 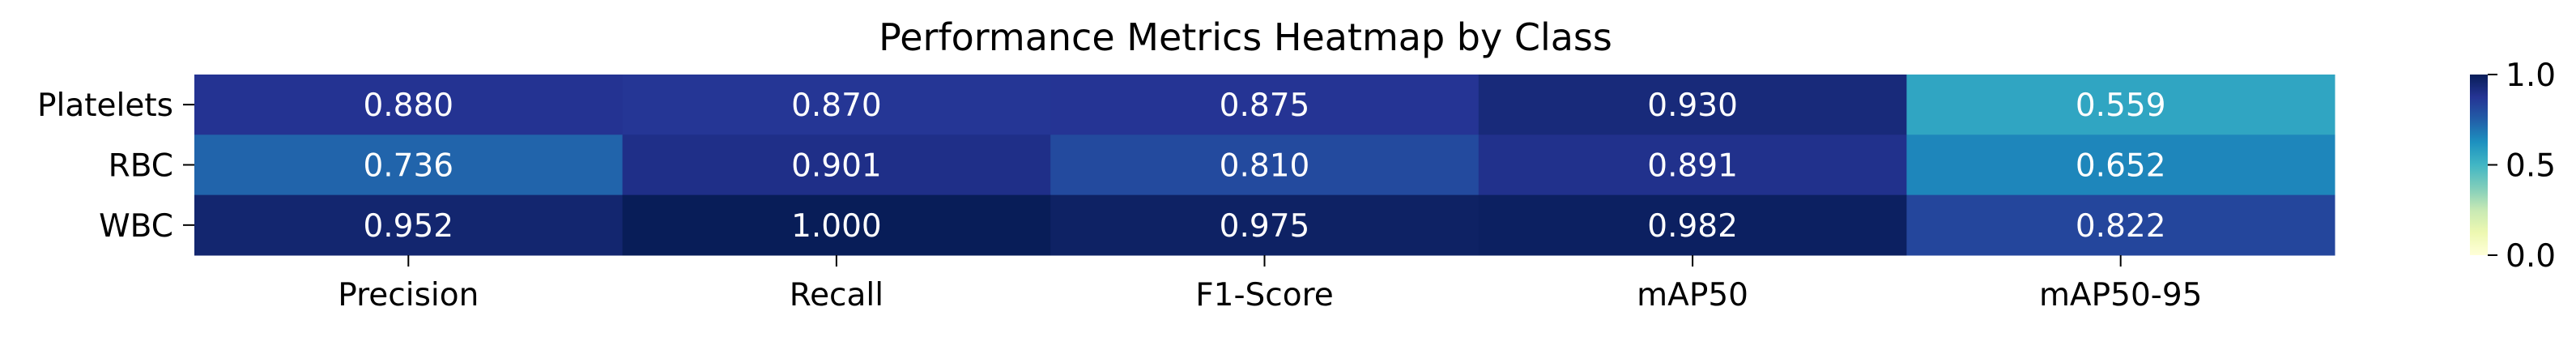 I want to click on cell-value-label: 0.952, so click(x=408, y=226).